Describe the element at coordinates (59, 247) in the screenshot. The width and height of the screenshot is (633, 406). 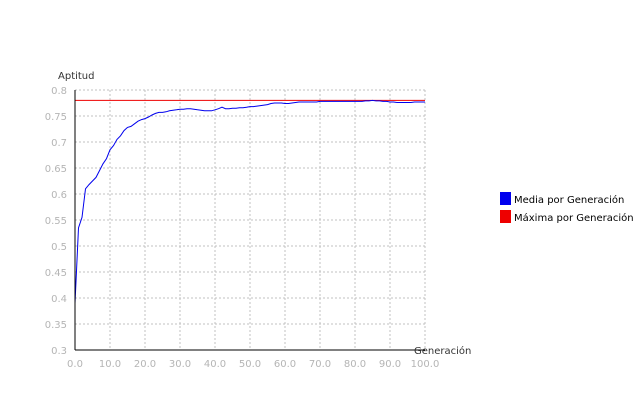
I see `y-tick-label: 0.5` at that location.